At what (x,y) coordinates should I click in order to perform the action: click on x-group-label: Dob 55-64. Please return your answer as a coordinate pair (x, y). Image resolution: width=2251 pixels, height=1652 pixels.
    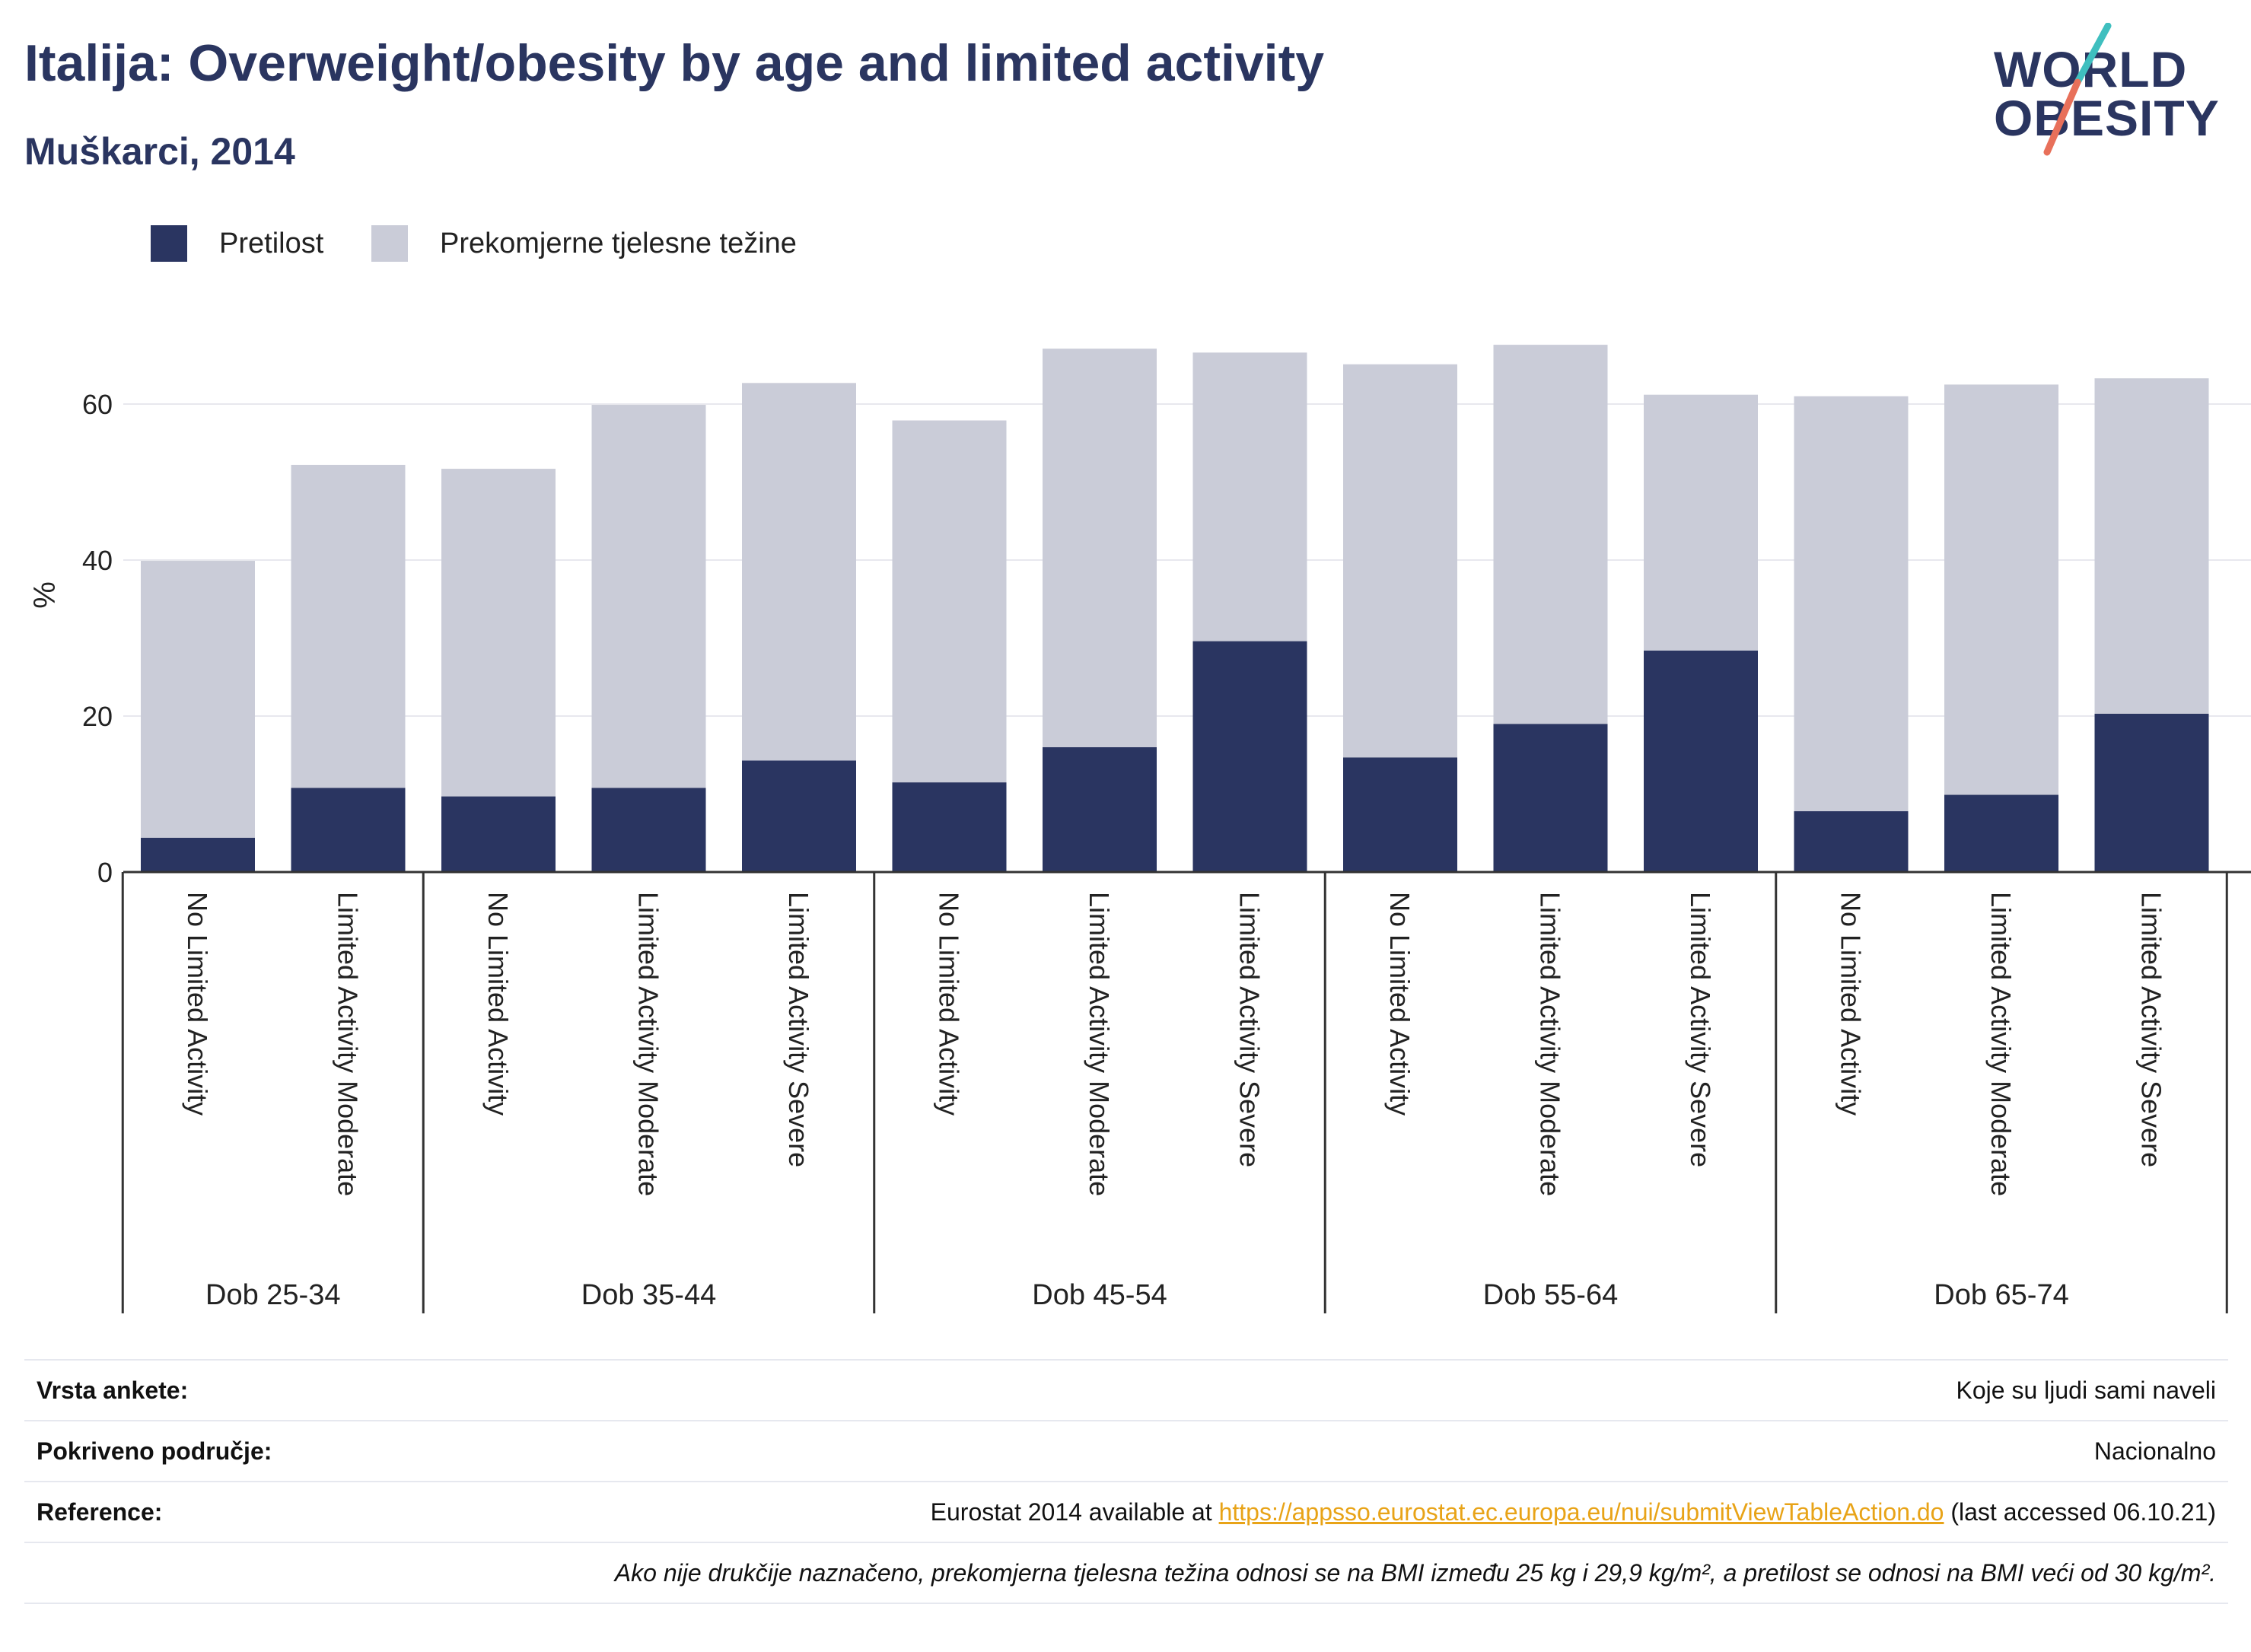
    Looking at the image, I should click on (1550, 1295).